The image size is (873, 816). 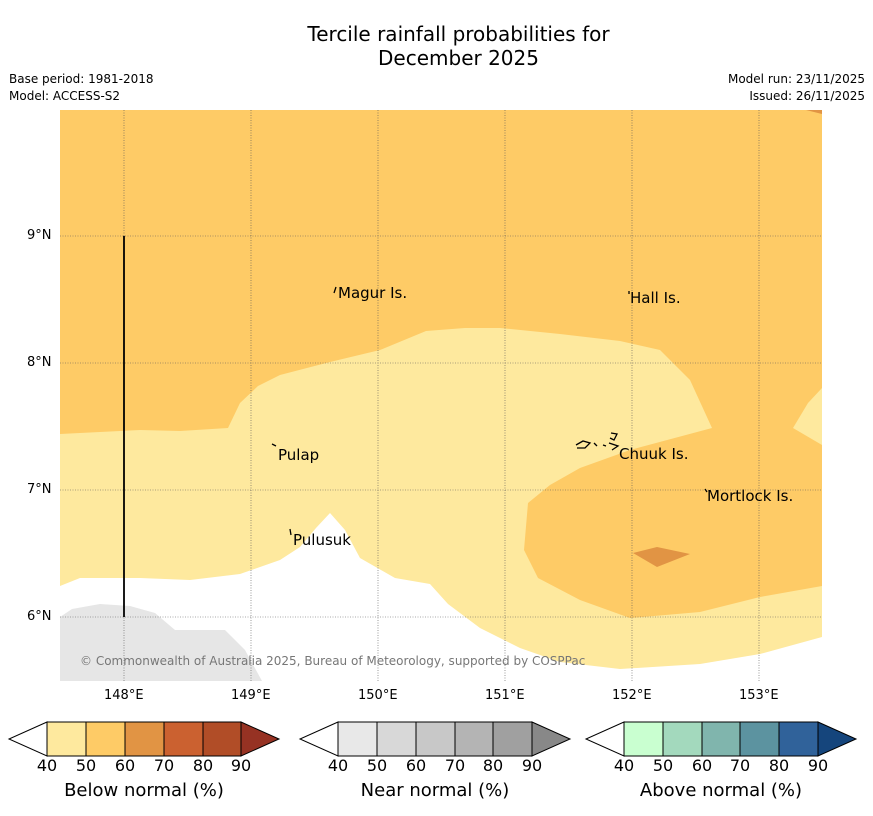 What do you see at coordinates (322, 540) in the screenshot?
I see `place-pulusuk: Pulusuk` at bounding box center [322, 540].